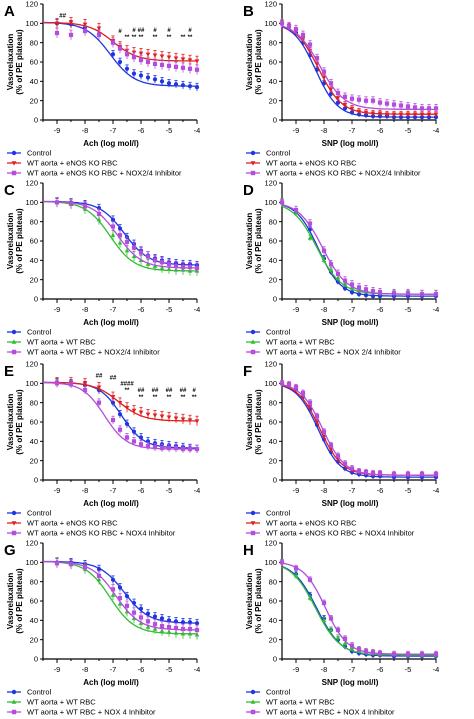 The width and height of the screenshot is (474, 719). Describe the element at coordinates (270, 364) in the screenshot. I see `y-tick-label: 120` at that location.